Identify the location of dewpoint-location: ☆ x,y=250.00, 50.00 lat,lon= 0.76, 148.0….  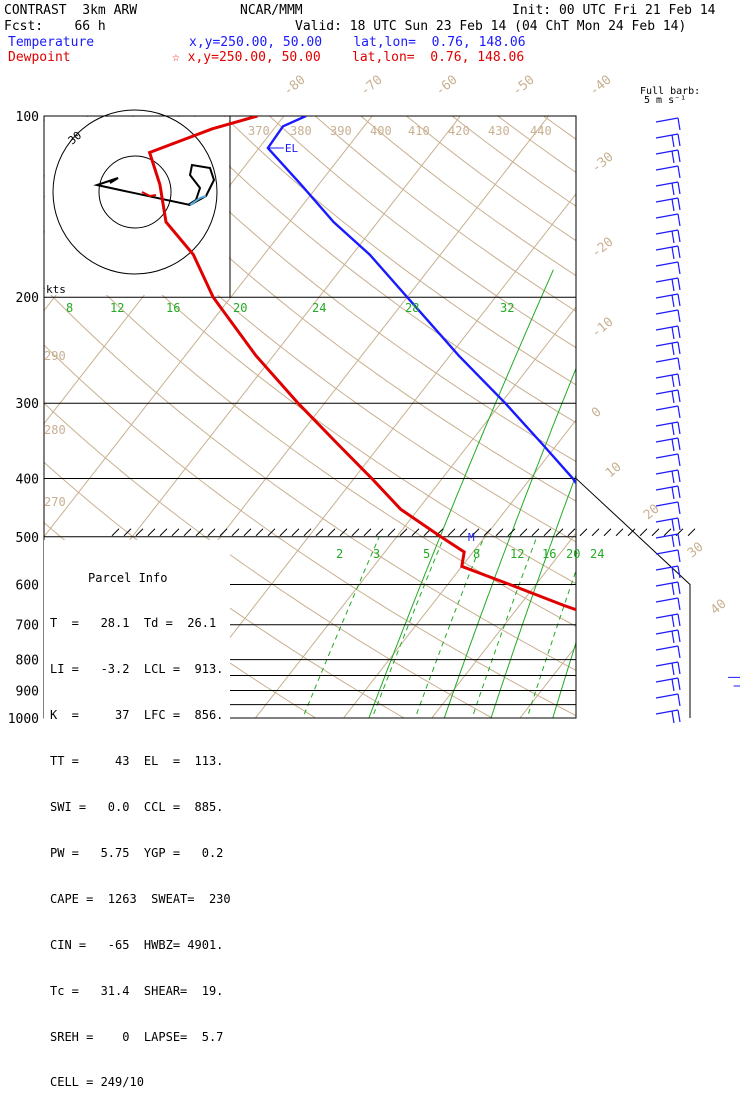
(348, 57).